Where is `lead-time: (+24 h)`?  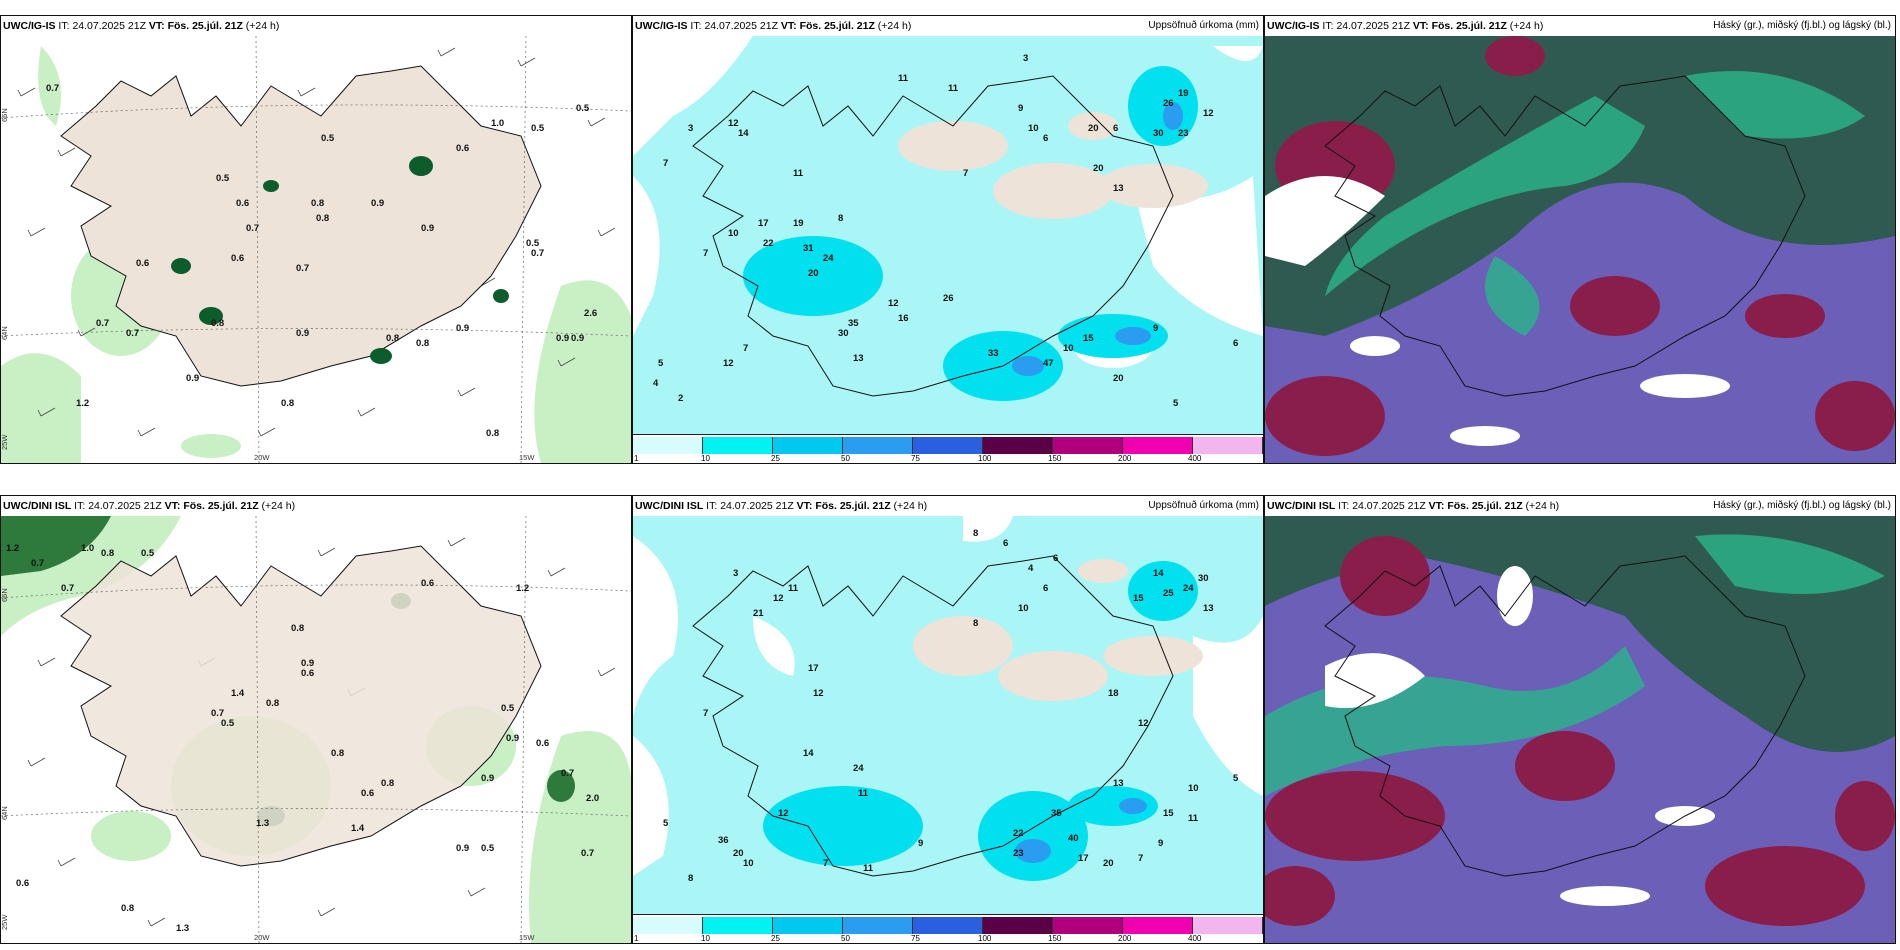
lead-time: (+24 h) is located at coordinates (894, 26).